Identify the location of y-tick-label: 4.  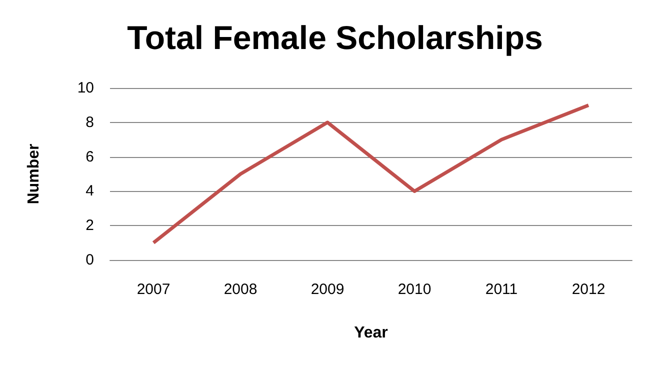
(90, 191).